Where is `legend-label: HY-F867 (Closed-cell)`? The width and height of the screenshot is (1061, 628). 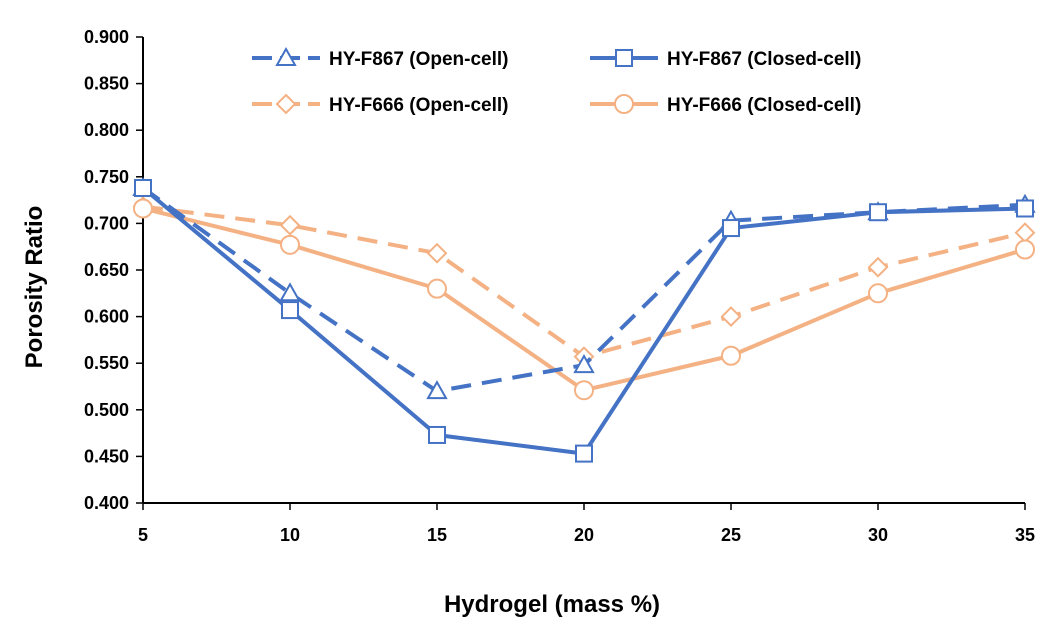 legend-label: HY-F867 (Closed-cell) is located at coordinates (764, 59).